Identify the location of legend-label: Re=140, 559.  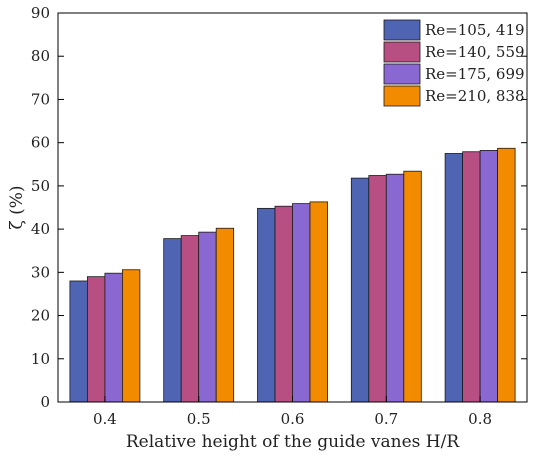
(475, 52).